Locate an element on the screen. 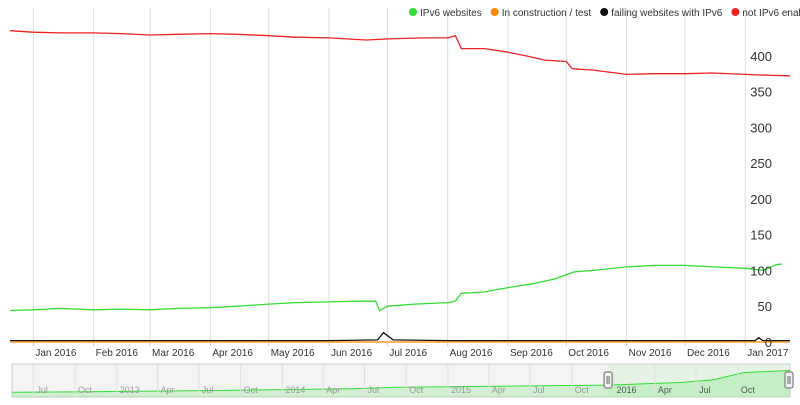 This screenshot has width=800, height=405. legend-label-1: In construction / test is located at coordinates (547, 13).